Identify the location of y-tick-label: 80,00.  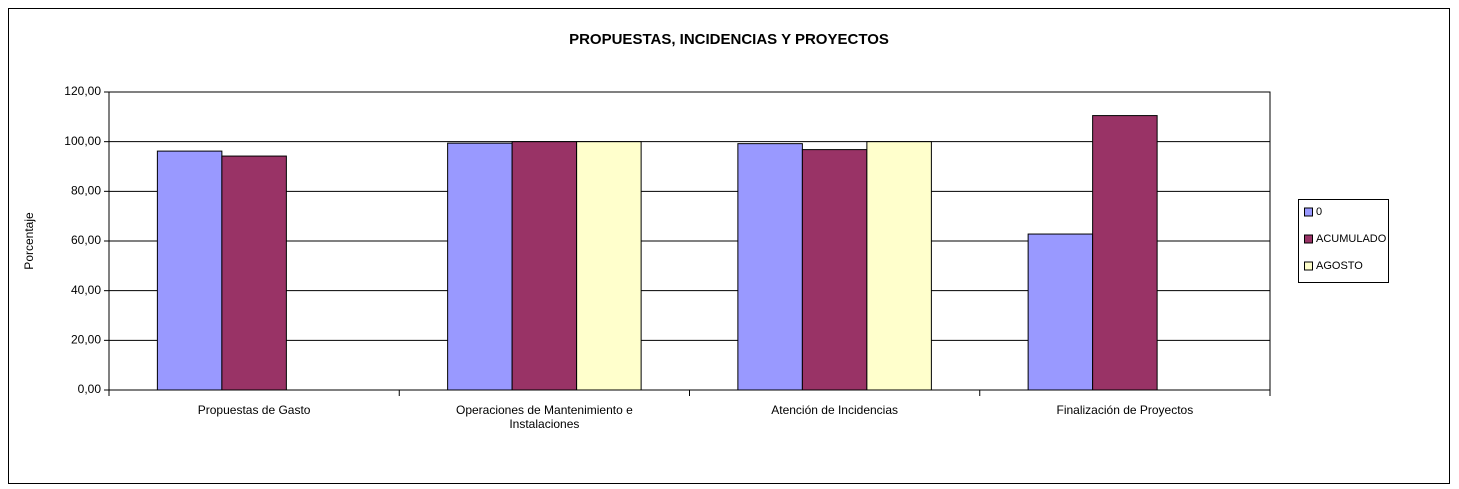
(86, 191).